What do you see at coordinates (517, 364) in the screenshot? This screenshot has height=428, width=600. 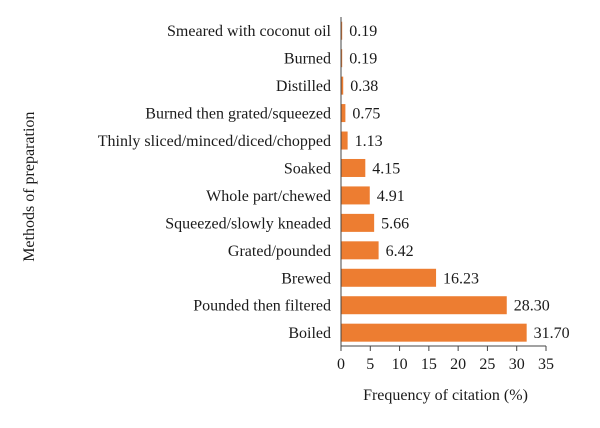 I see `x-tick-label: 30` at bounding box center [517, 364].